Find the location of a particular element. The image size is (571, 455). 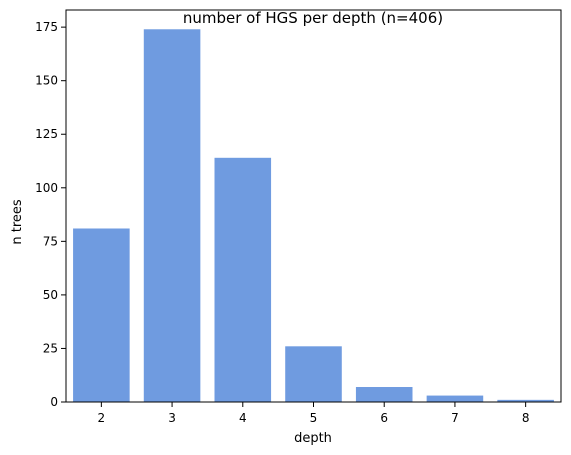

y-ticks-group: 0 25 50 75 100 125 150 175 is located at coordinates (50, 214).